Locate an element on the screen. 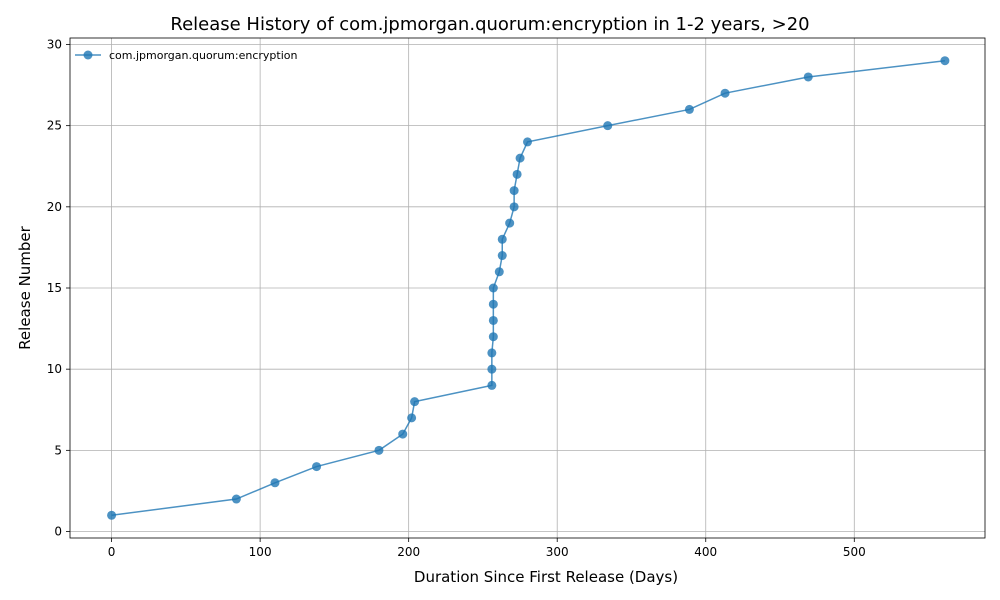  y-axis-title: Release Number is located at coordinates (25, 287).